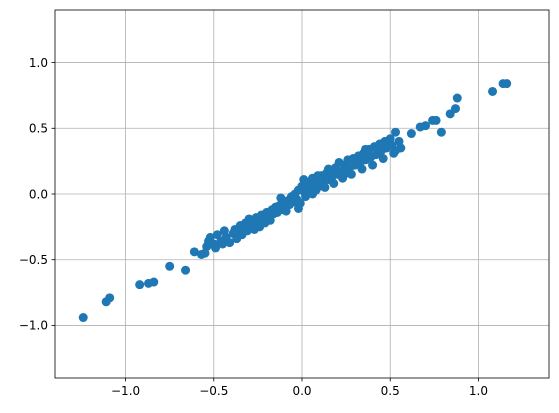  I want to click on y-tick-label: −0.5, so click(33, 260).